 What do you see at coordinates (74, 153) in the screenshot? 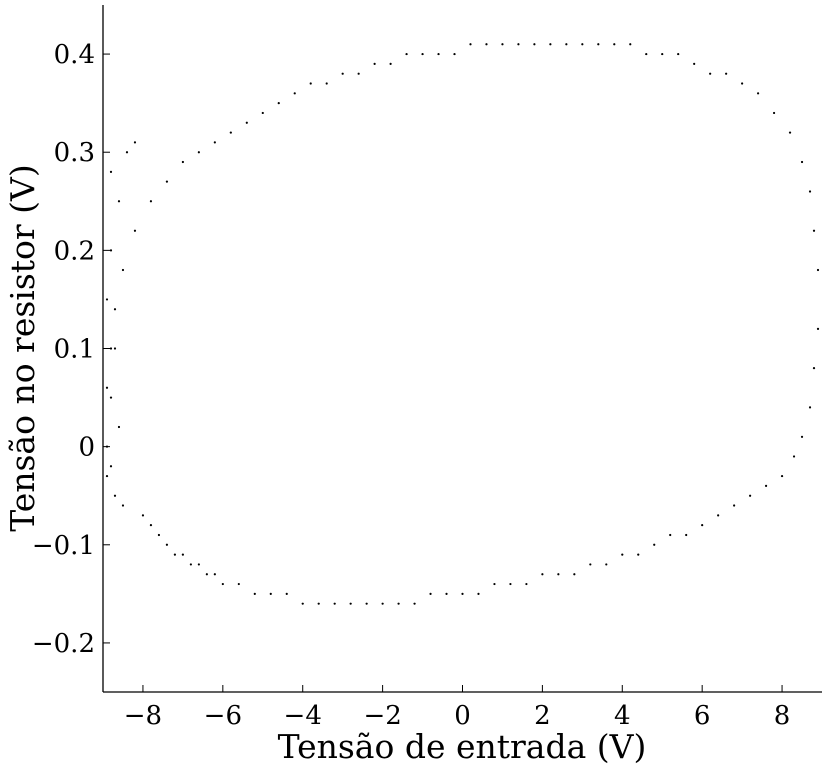
I see `y-tick-label: 0.3` at bounding box center [74, 153].